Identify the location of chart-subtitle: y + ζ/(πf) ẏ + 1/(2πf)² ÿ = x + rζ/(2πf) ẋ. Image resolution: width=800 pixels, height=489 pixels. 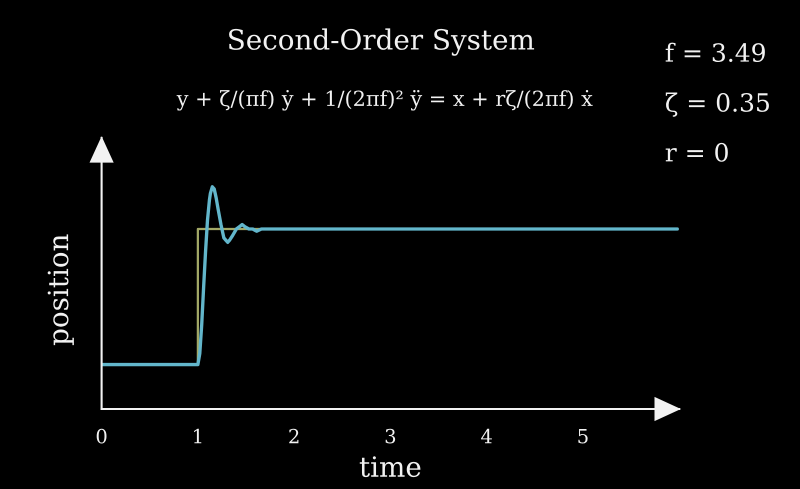
(384, 100).